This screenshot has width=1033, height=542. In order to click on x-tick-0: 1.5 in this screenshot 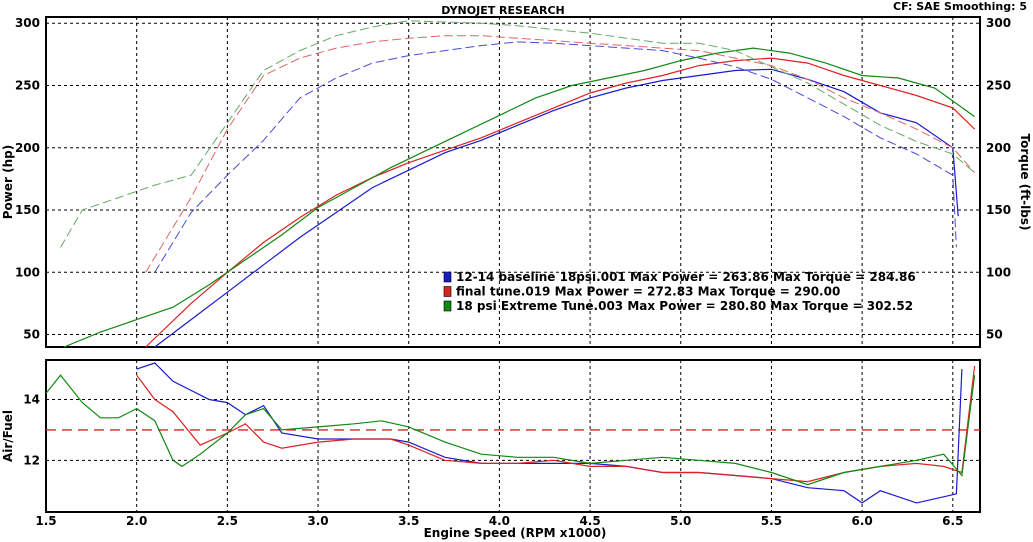, I will do `click(45, 521)`.